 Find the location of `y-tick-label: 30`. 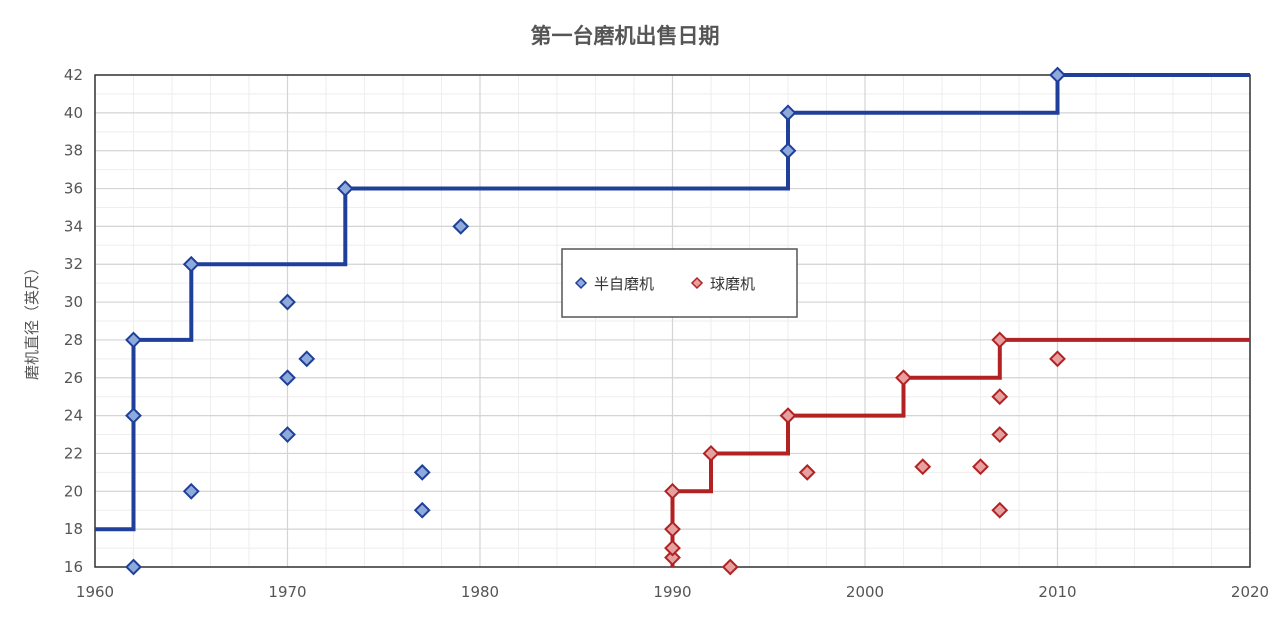

y-tick-label: 30 is located at coordinates (73, 302).